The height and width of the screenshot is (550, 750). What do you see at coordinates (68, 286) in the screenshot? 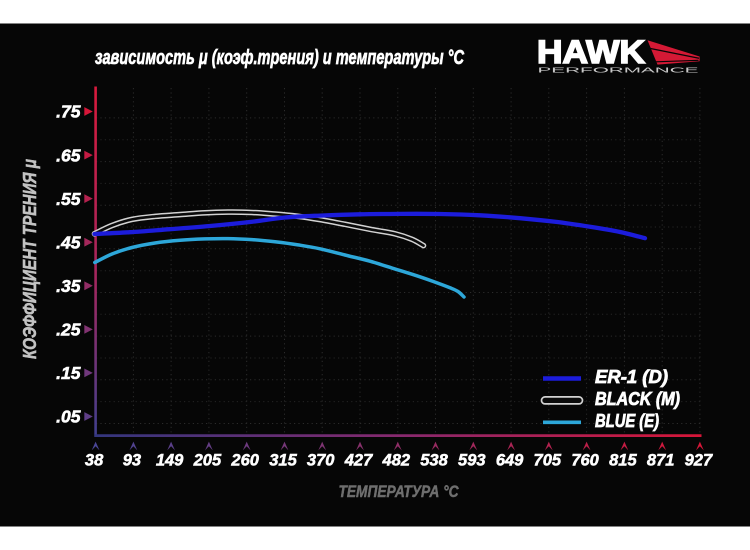
I see `svg-text: .35` at bounding box center [68, 286].